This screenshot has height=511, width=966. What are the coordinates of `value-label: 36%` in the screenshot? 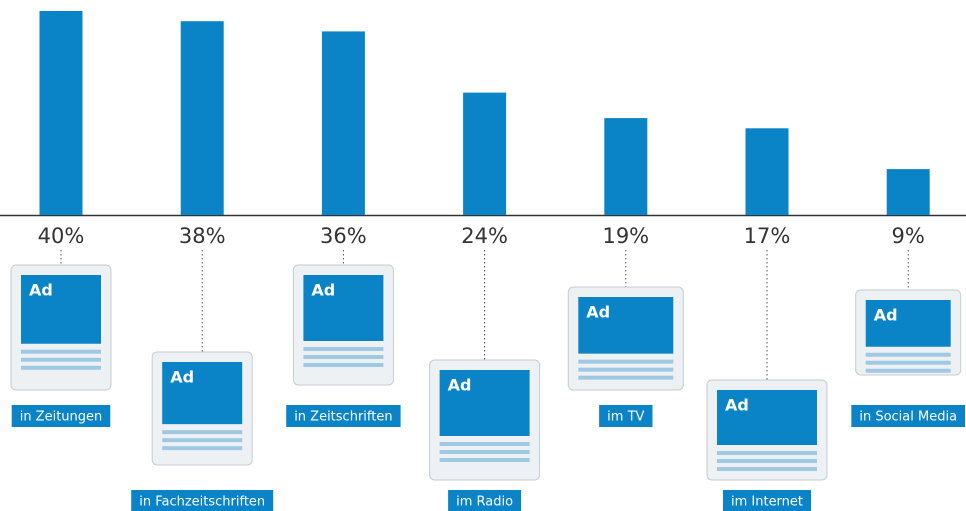 It's located at (343, 236).